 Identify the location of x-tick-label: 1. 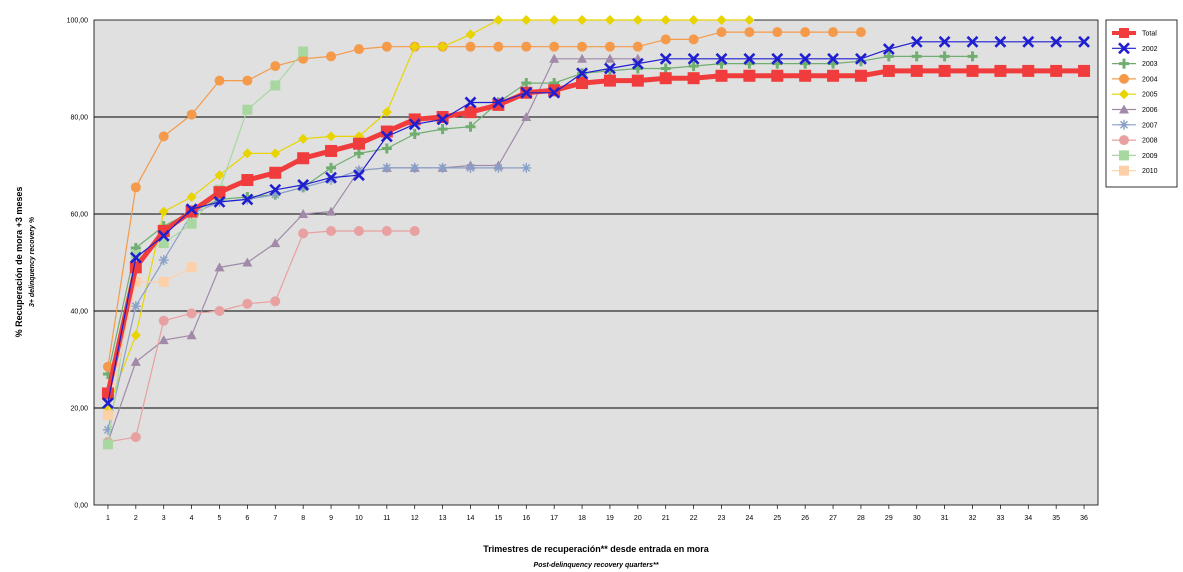
(108, 518).